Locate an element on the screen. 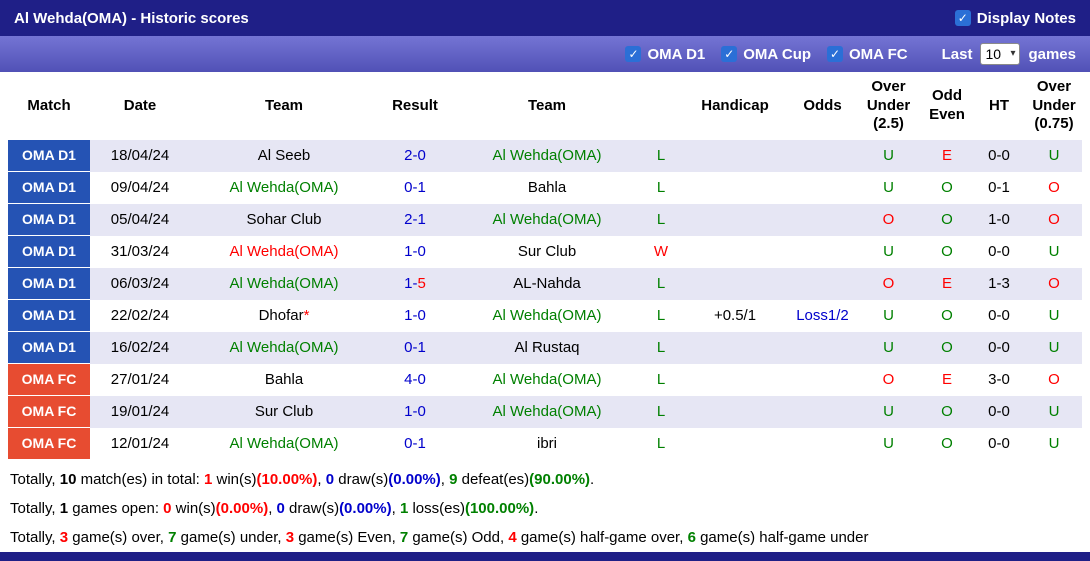 The width and height of the screenshot is (1090, 561). cell-ht: 1-0 is located at coordinates (999, 220).